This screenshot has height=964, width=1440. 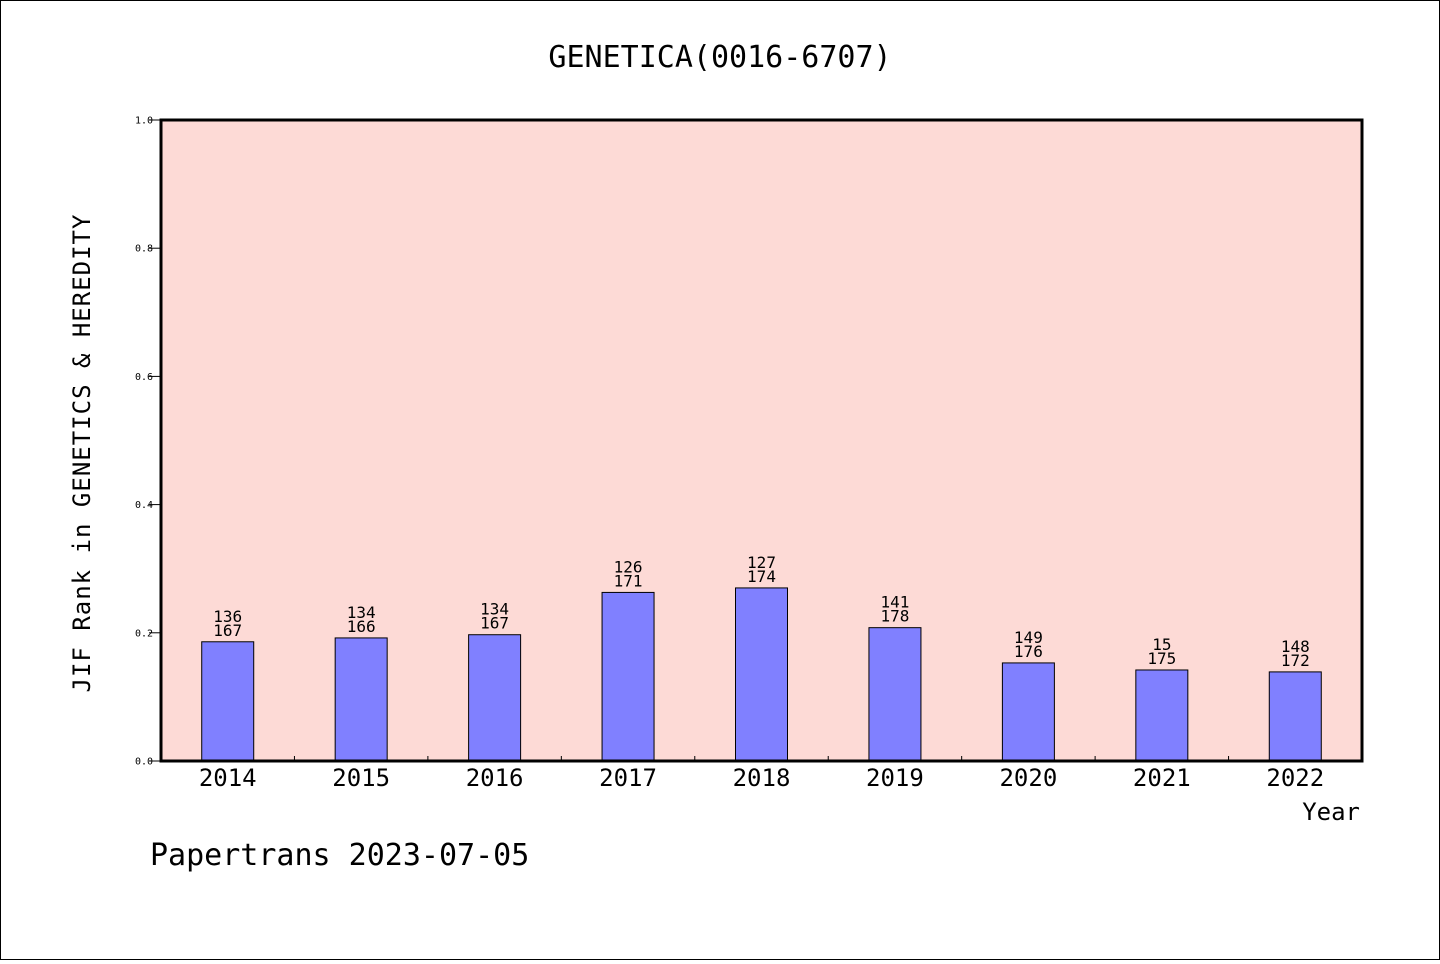 I want to click on data-label-total-2022: 172, so click(x=1295, y=660).